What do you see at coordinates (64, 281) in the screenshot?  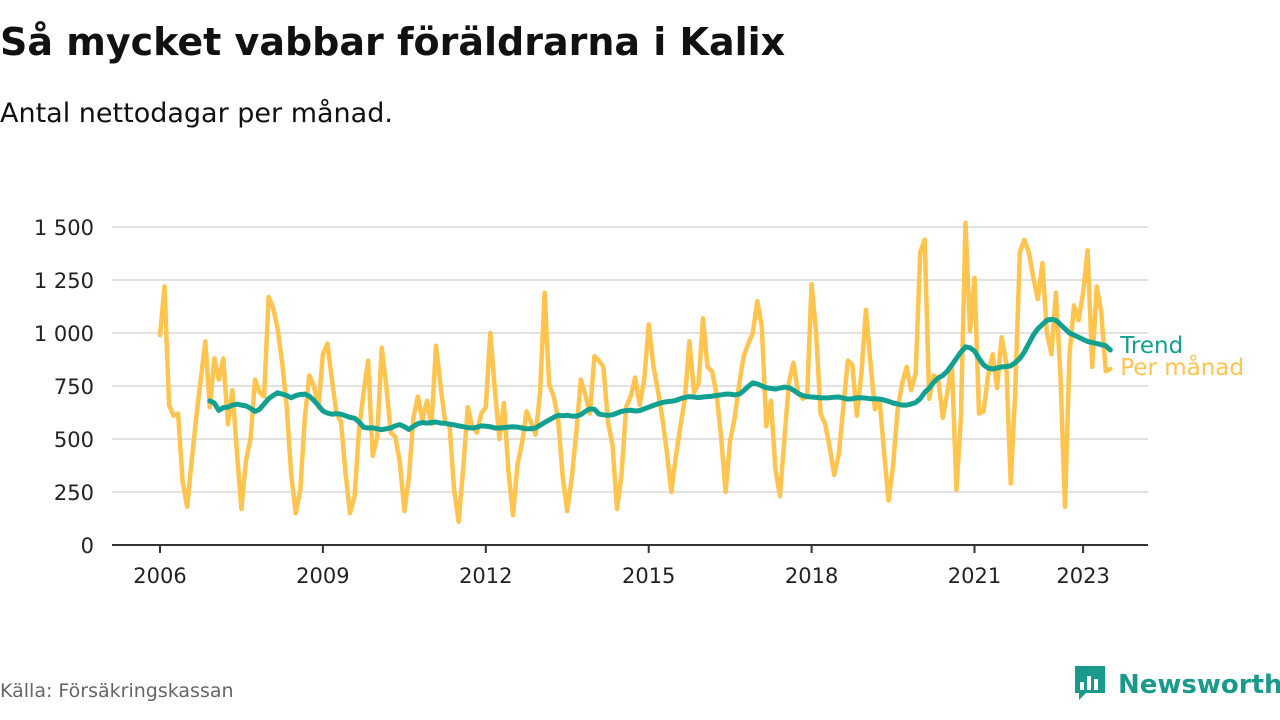 I see `y-tick-label: 1 250` at bounding box center [64, 281].